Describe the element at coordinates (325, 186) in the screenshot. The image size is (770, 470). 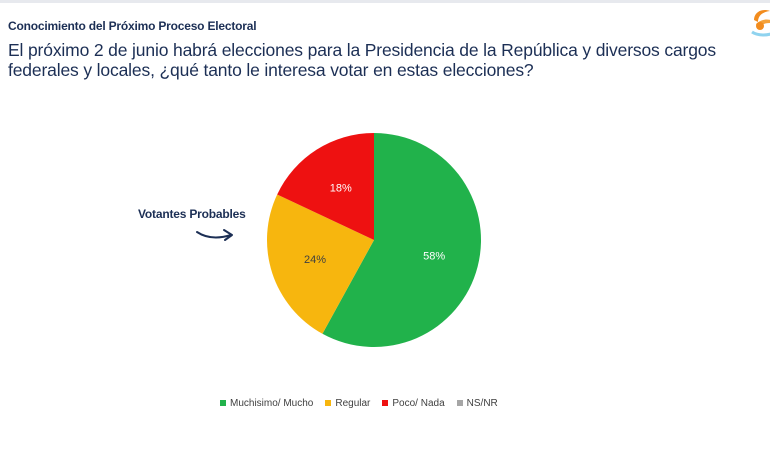
I see `pie-slice-poco-nada` at that location.